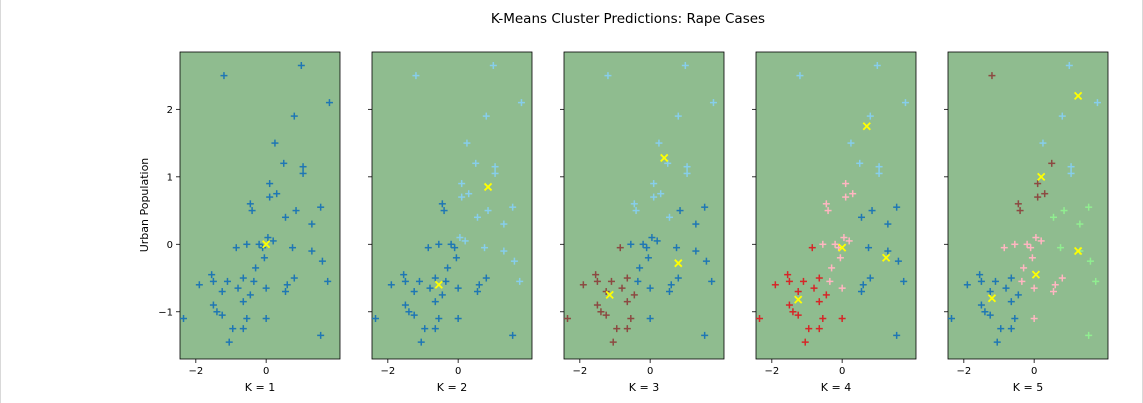 The height and width of the screenshot is (403, 1143). I want to click on y-tick-label: 2, so click(170, 110).